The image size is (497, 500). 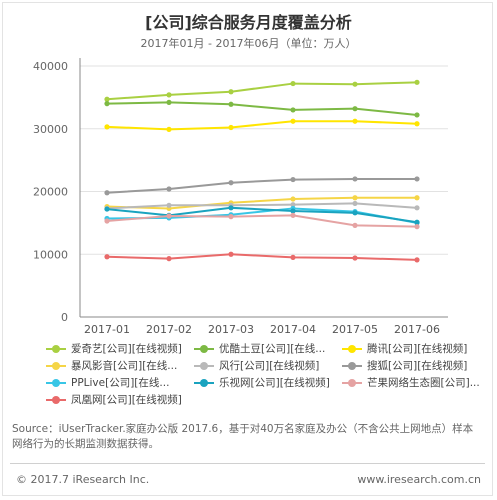 I want to click on chart-title: [公司]综合服务月度覆盖分析, so click(x=248, y=22).